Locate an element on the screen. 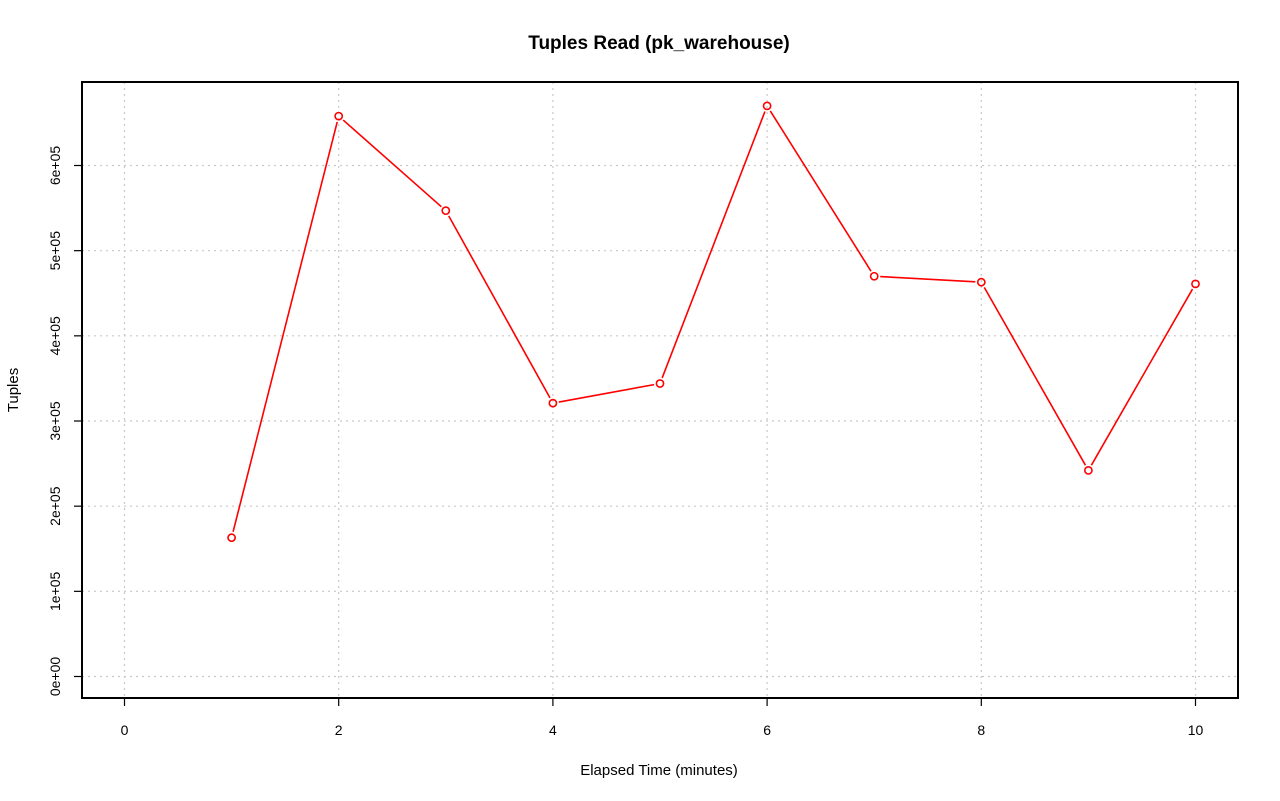  y-tick-label: 5e+05 is located at coordinates (55, 251).